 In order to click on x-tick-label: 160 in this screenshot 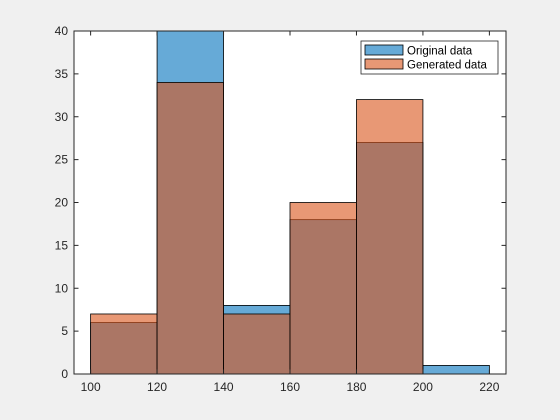, I will do `click(290, 387)`.